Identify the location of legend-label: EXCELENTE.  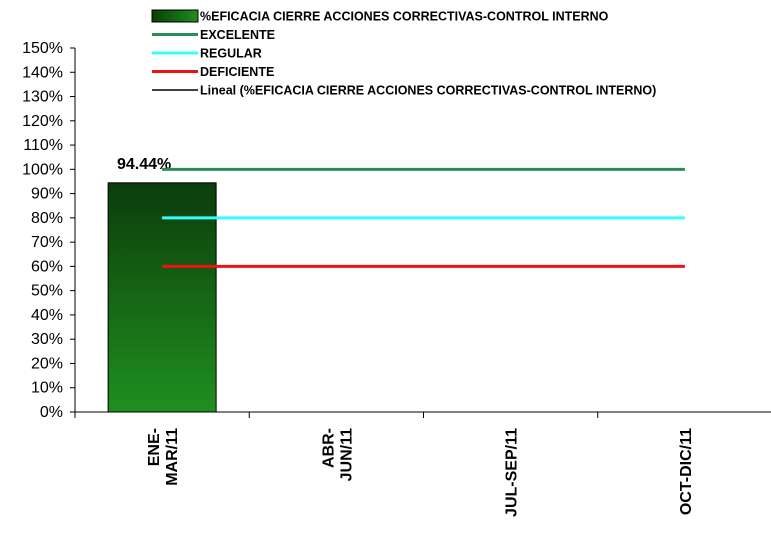
(237, 35).